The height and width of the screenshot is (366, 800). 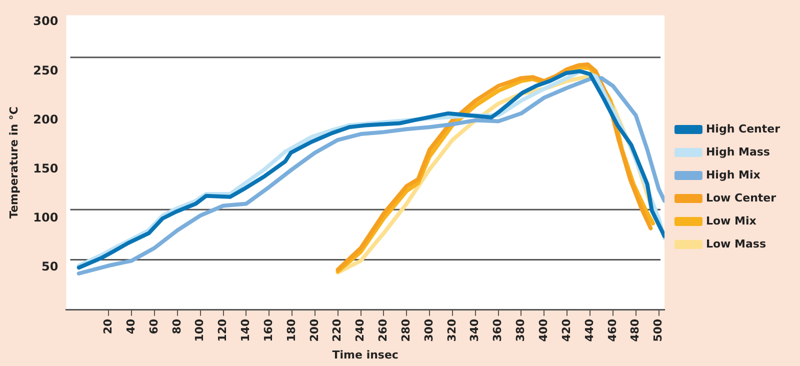 I want to click on y-axis-title: Temperature in °C, so click(x=13, y=162).